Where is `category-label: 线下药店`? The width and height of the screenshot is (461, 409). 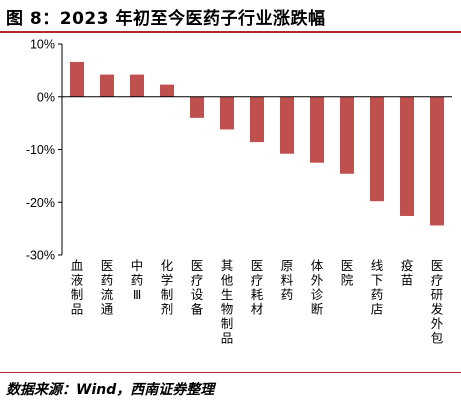 category-label: 线下药店 is located at coordinates (377, 287).